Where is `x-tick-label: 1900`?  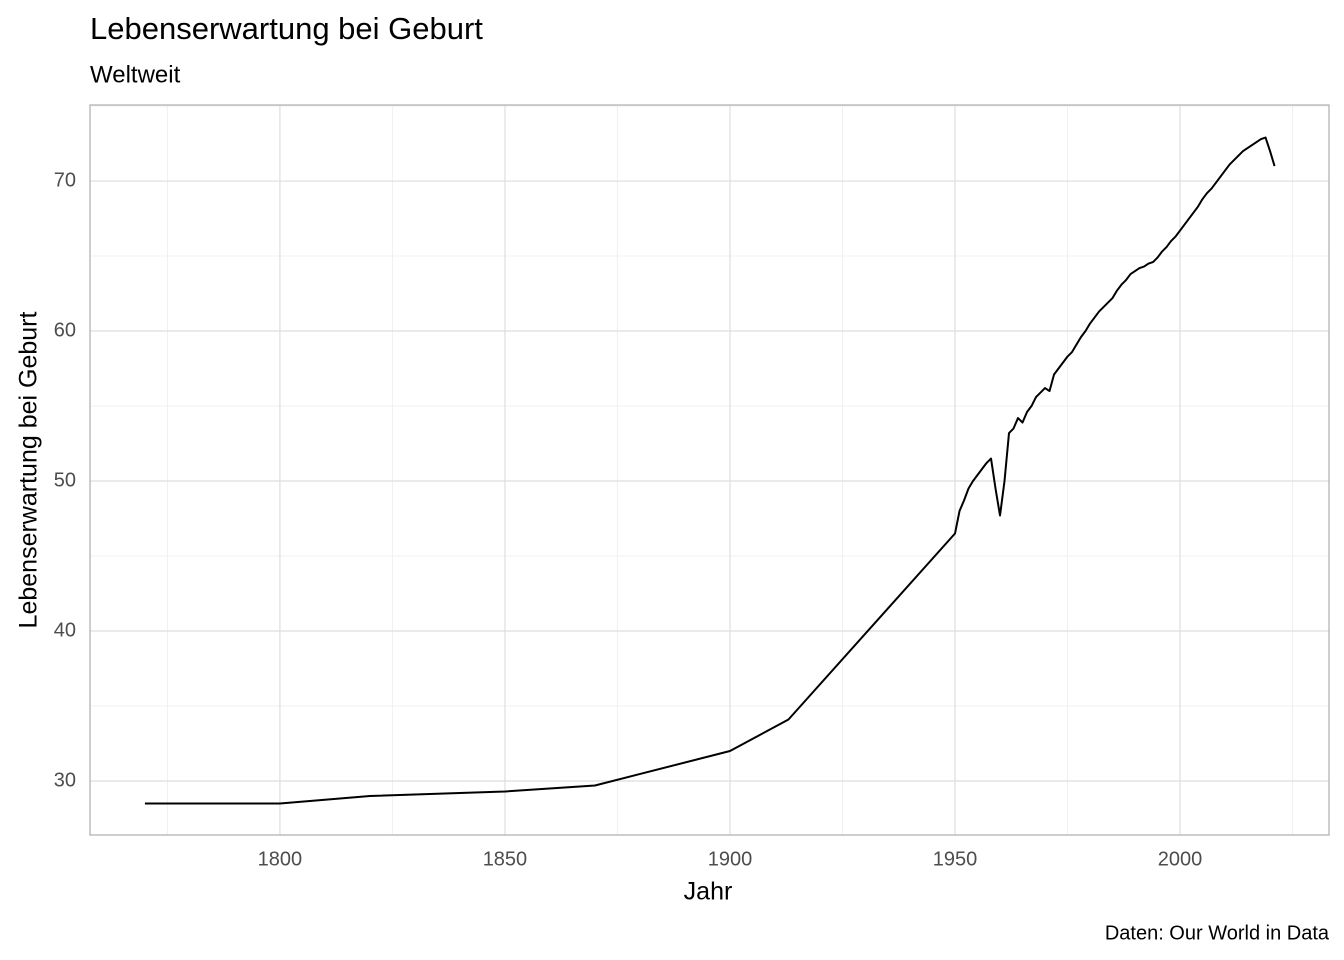
x-tick-label: 1900 is located at coordinates (730, 859).